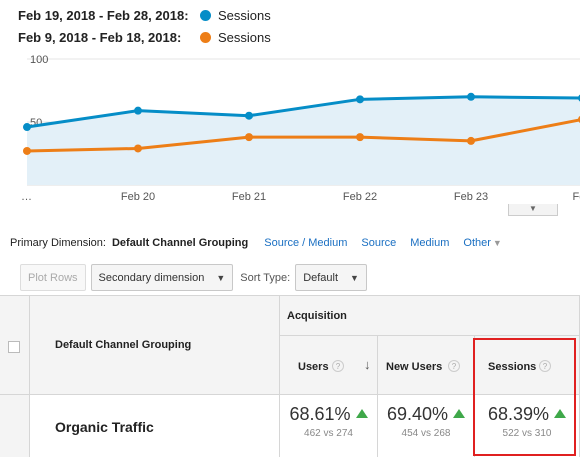 The height and width of the screenshot is (457, 580). I want to click on metric-new-users: 69.40% 454 vs 268, so click(426, 421).